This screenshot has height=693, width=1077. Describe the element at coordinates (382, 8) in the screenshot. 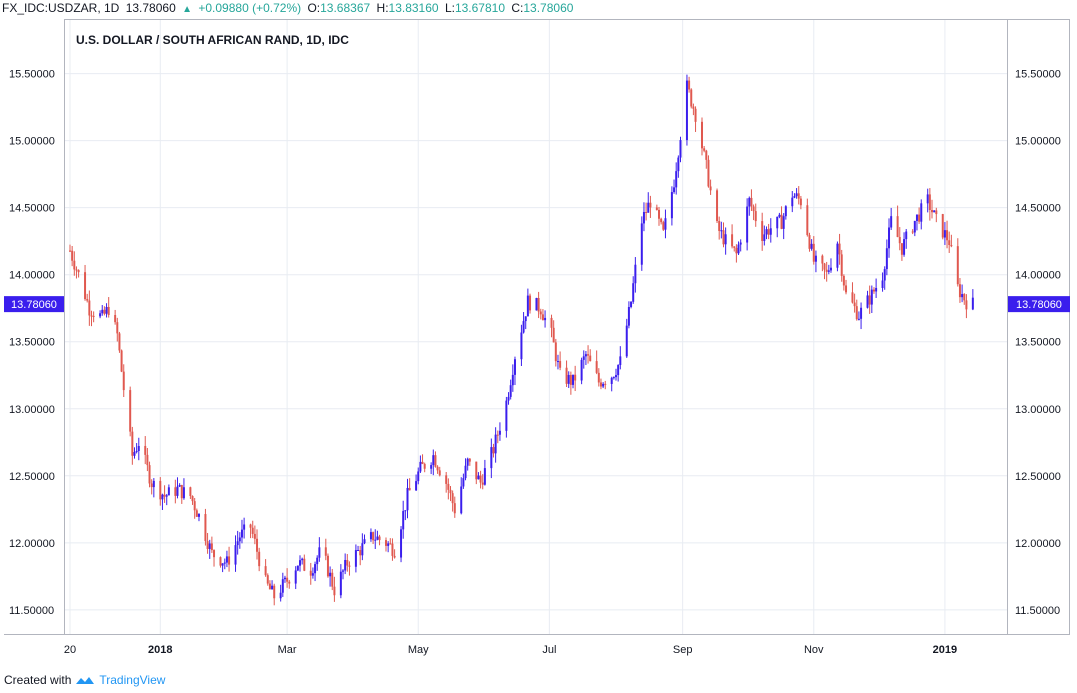

I see `high-label: H:` at that location.